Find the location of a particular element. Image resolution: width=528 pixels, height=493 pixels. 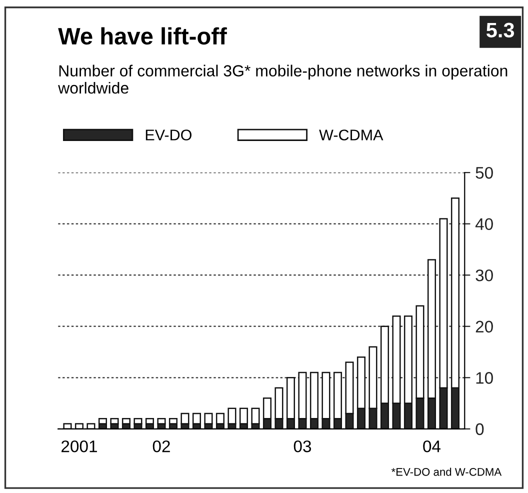

text: 5.3 is located at coordinates (500, 30).